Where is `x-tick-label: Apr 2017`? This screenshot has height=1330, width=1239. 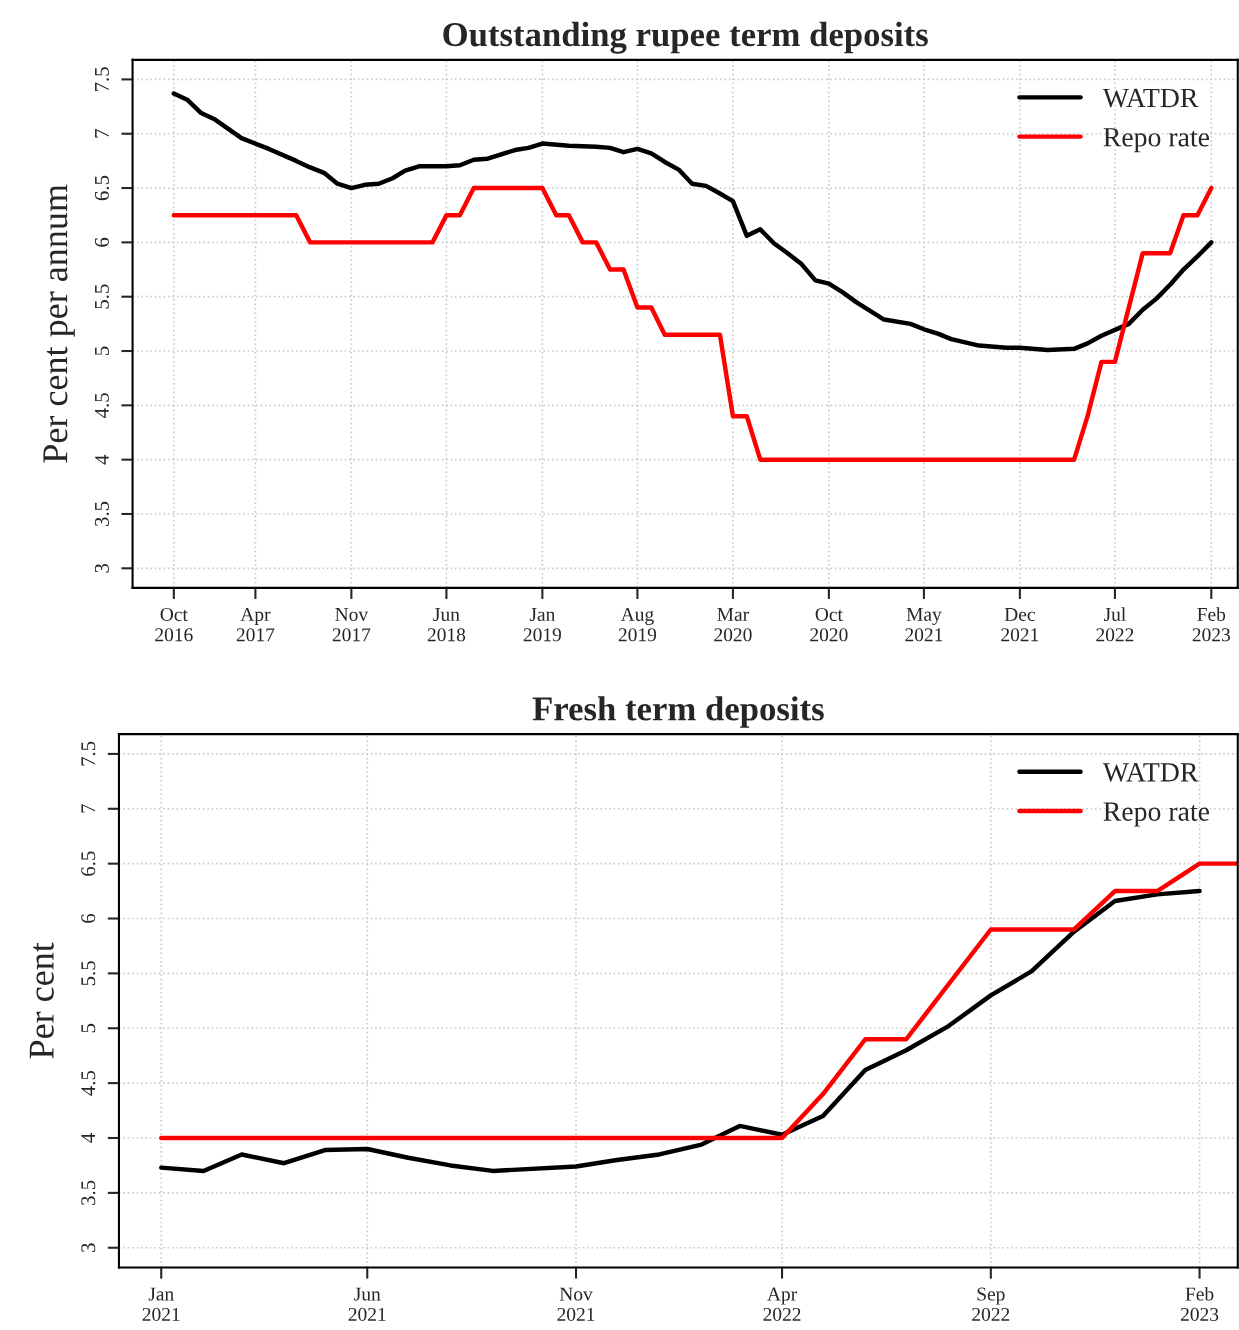
x-tick-label: Apr 2017 is located at coordinates (255, 624).